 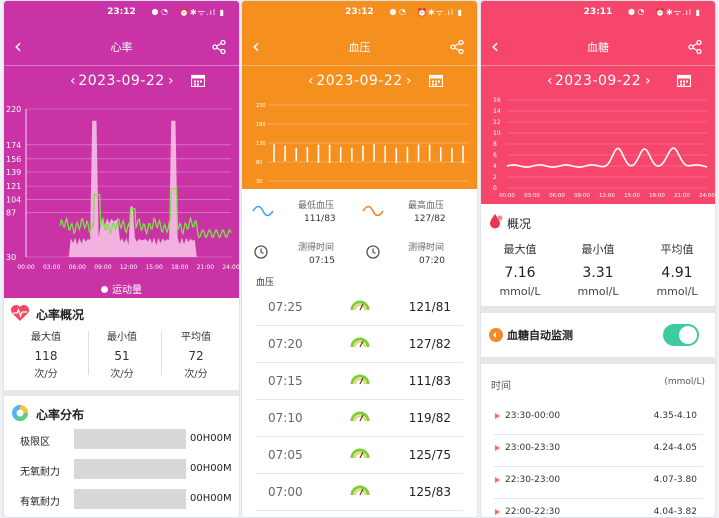 I want to click on status-bar: 23:11 ● ◔ ⏰✱ᯤ.ıl ▮, so click(x=598, y=13).